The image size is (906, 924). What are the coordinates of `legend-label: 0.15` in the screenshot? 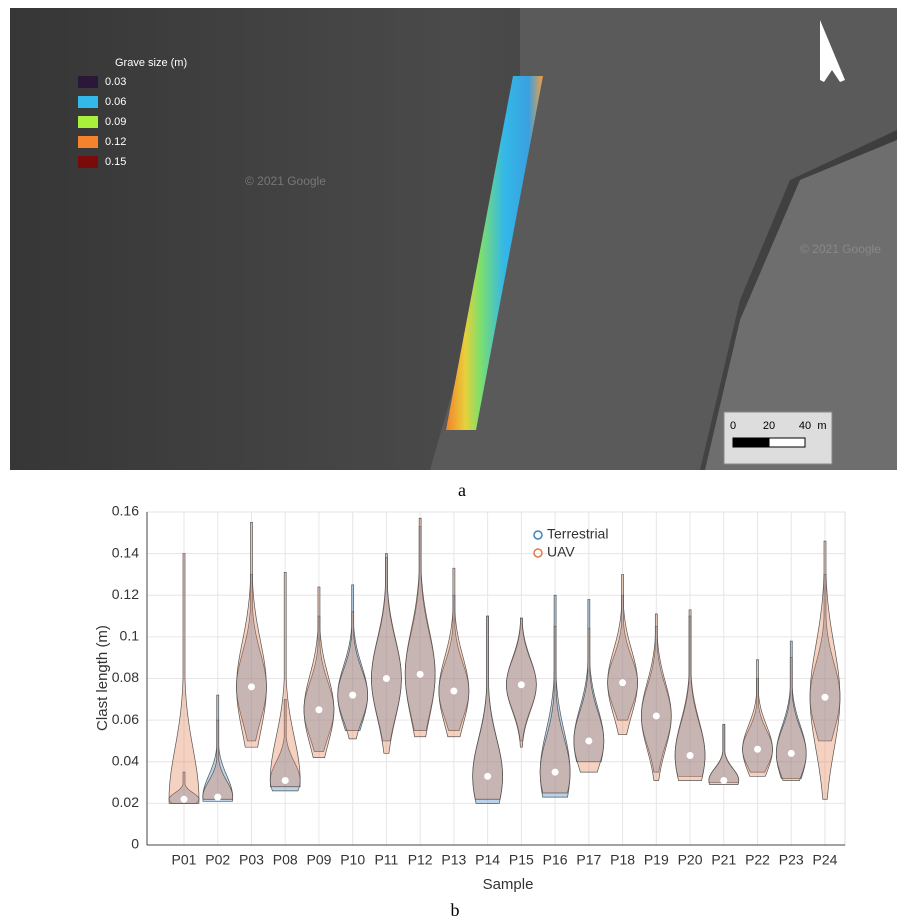 It's located at (115, 162).